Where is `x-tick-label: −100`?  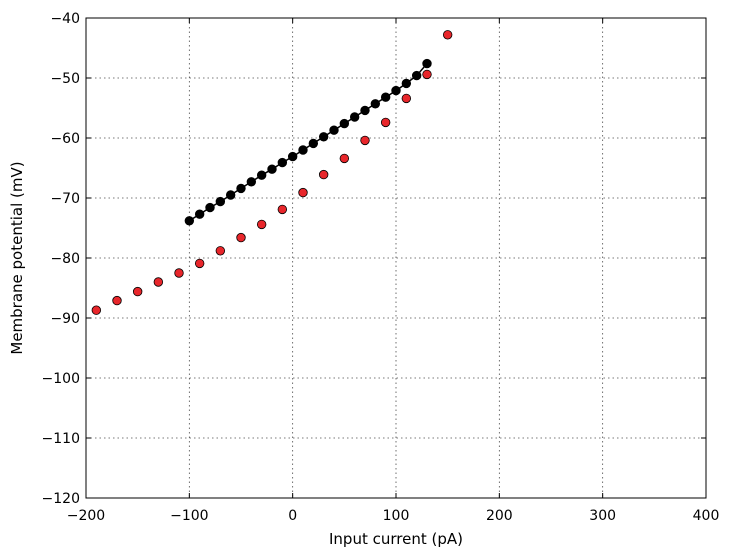
x-tick-label: −100 is located at coordinates (189, 516).